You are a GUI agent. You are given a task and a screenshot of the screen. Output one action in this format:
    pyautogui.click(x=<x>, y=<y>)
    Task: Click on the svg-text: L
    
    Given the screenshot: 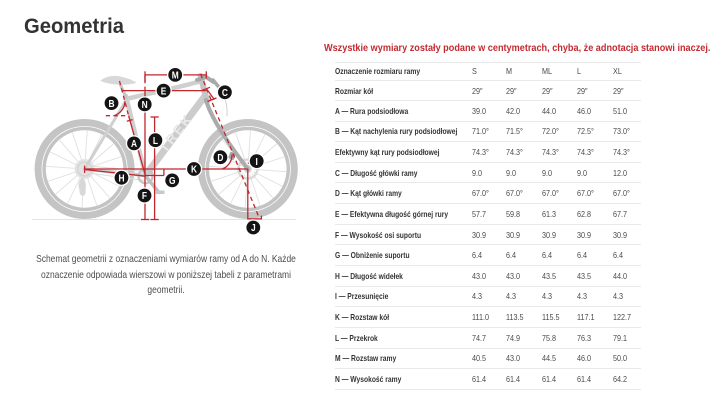 What is the action you would take?
    pyautogui.click(x=155, y=141)
    